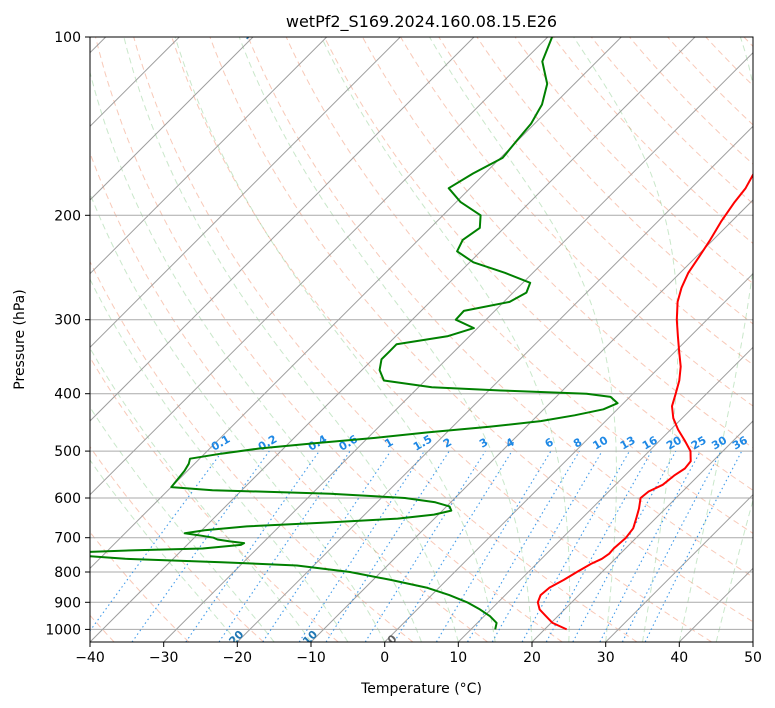  I want to click on x-tick-label: −20, so click(238, 658).